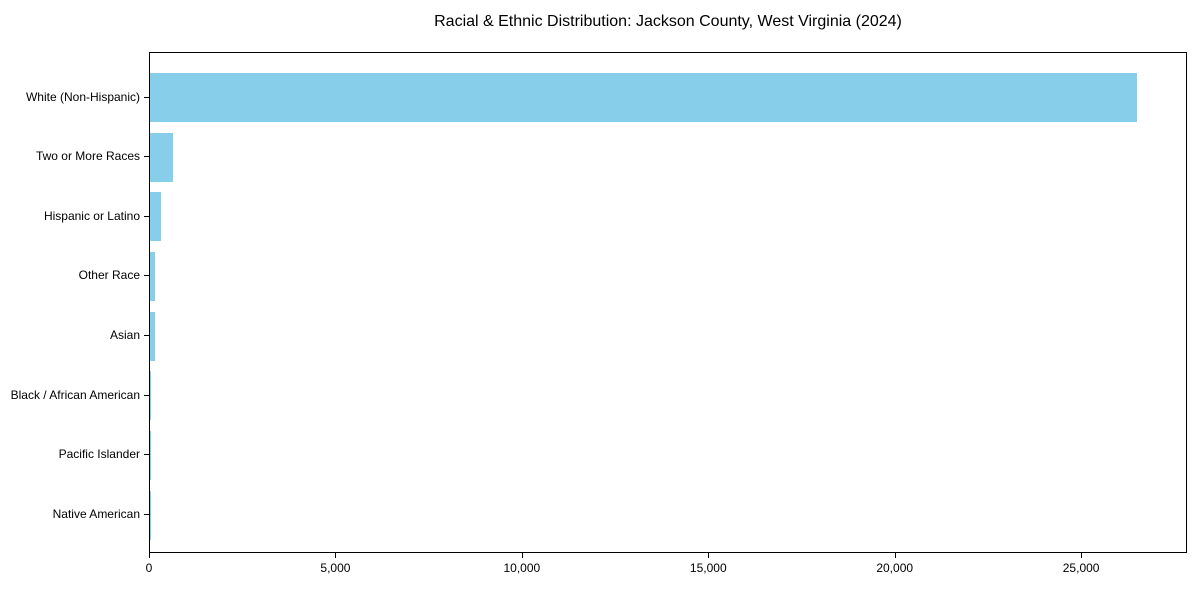 The image size is (1200, 600). Describe the element at coordinates (708, 568) in the screenshot. I see `xtick-label-15000: 15,000` at that location.